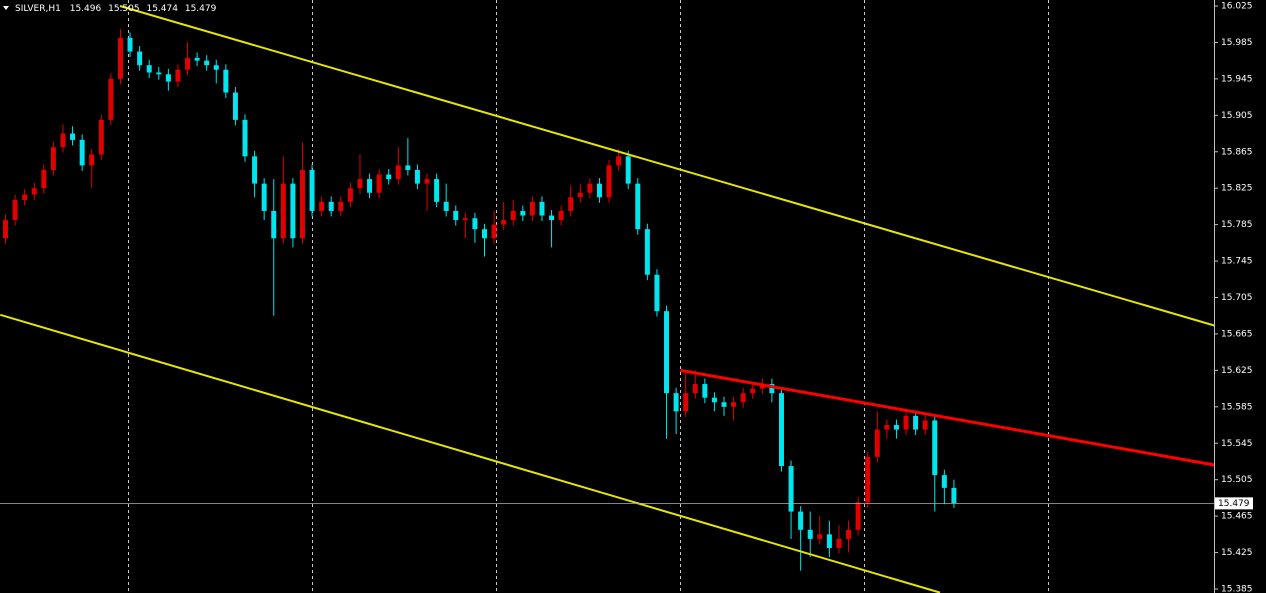 The image size is (1266, 593). I want to click on y-tick-label: 15.705, so click(1237, 298).